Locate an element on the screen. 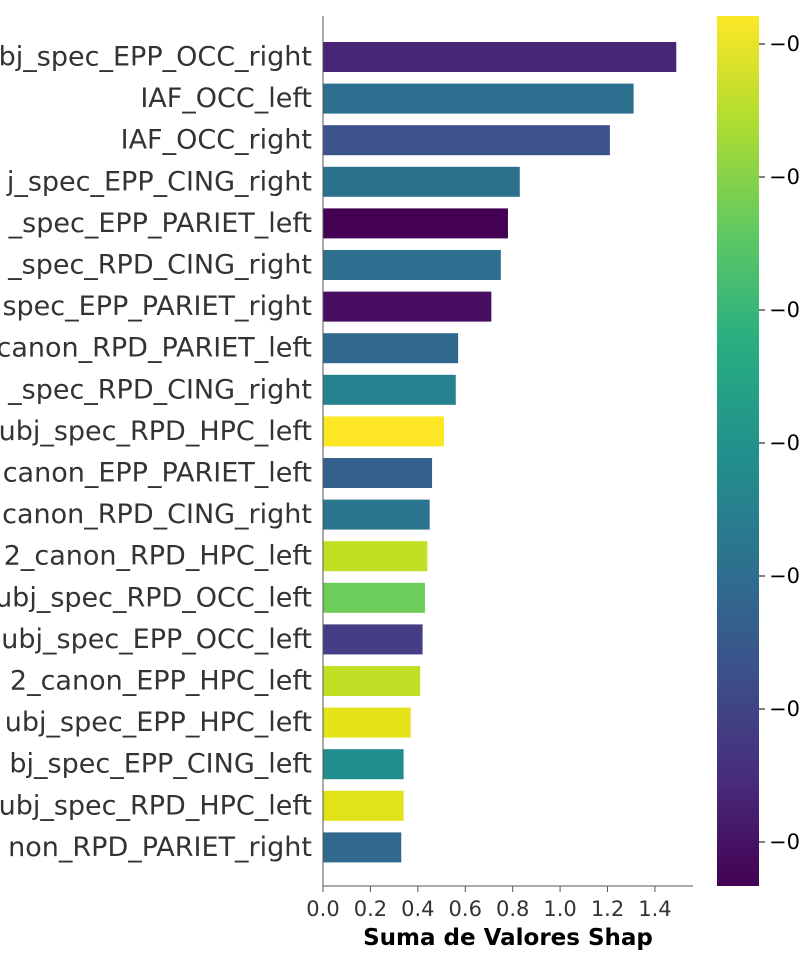 Image resolution: width=800 pixels, height=955 pixels. category-label: IAF_OCC_right is located at coordinates (216, 140).